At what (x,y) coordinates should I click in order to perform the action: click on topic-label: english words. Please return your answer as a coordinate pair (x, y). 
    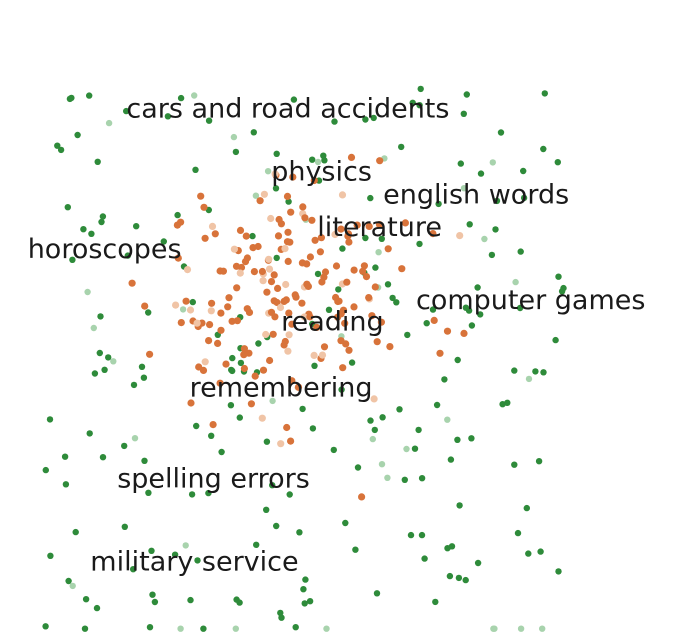
    Looking at the image, I should click on (476, 195).